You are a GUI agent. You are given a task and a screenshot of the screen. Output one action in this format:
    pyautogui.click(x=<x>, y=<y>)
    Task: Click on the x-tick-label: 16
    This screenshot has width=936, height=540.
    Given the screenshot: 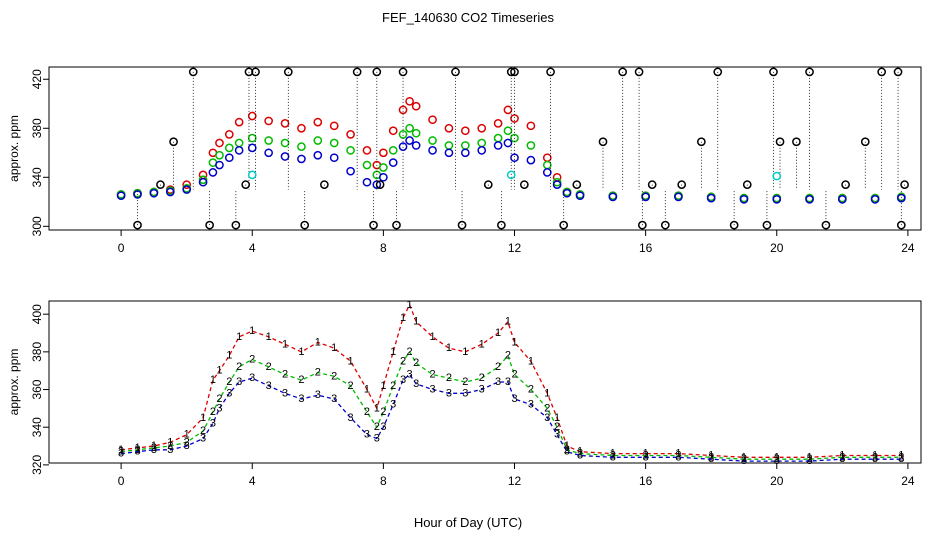 What is the action you would take?
    pyautogui.click(x=646, y=248)
    